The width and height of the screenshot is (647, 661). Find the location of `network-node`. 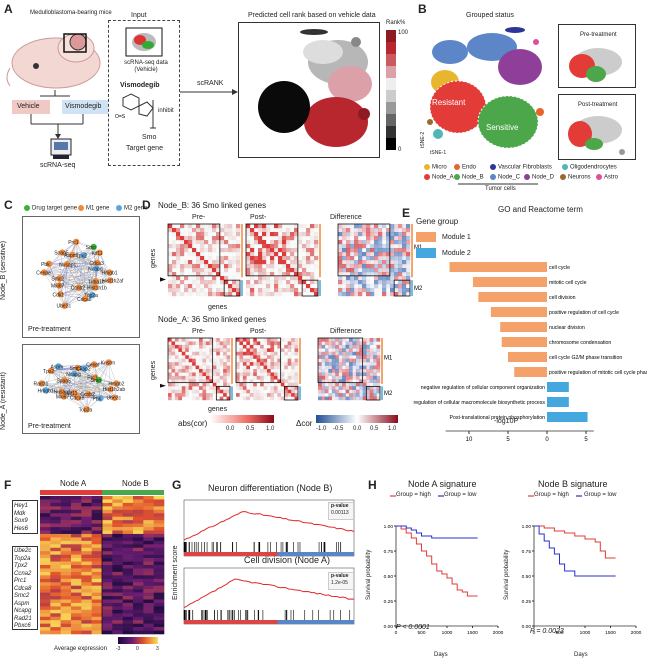

network-node is located at coordinates (49, 264).